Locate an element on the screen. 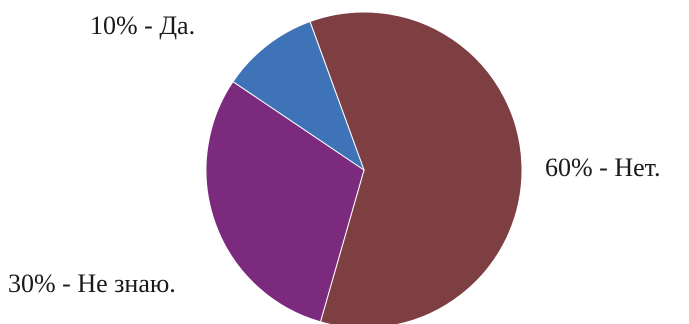 Image resolution: width=689 pixels, height=324 pixels. label-yes: 10% - Да. is located at coordinates (142, 25).